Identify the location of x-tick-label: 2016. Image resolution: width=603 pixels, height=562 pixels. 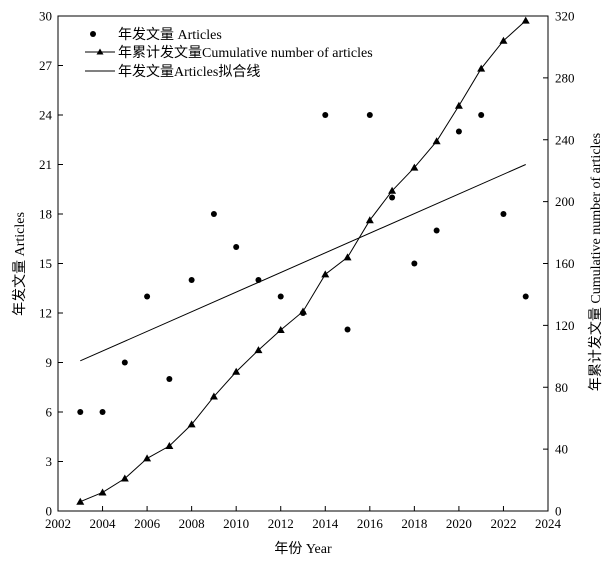
(370, 523).